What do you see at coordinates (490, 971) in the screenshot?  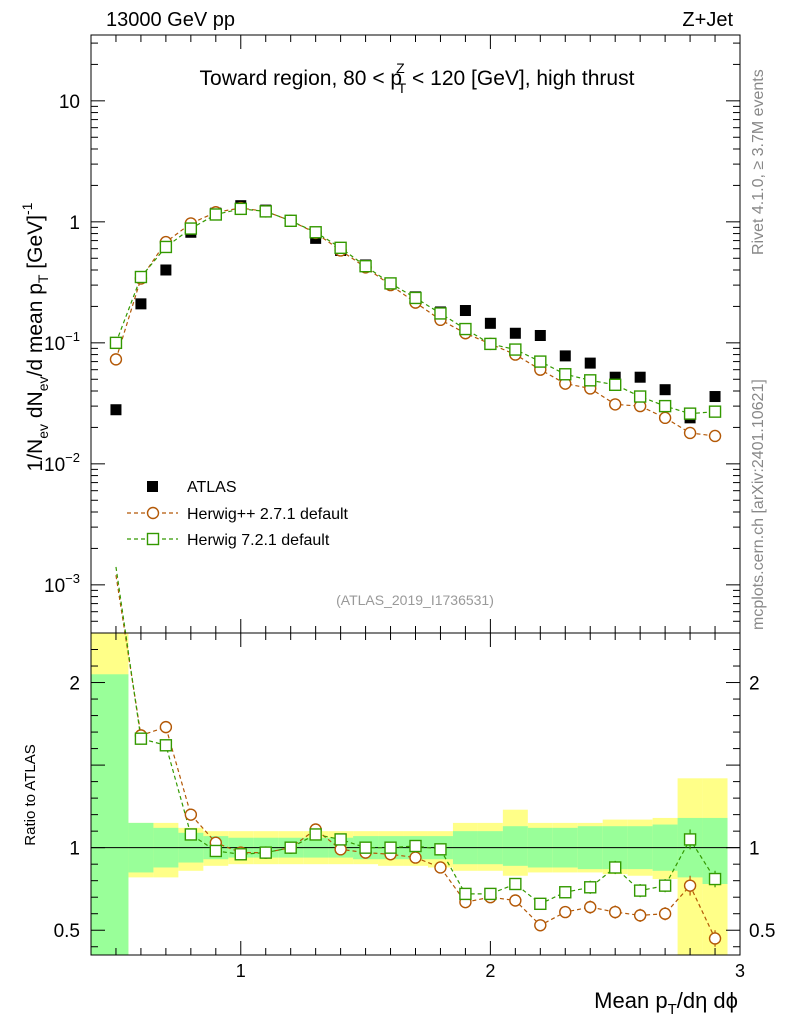 I see `x-tick-label: 2` at bounding box center [490, 971].